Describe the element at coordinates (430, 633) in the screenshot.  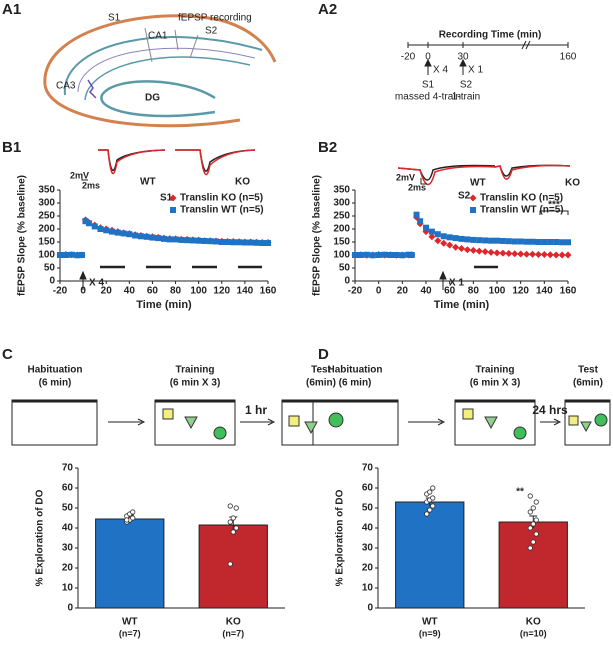
I see `x-tick-sublabel: (n=9)` at that location.